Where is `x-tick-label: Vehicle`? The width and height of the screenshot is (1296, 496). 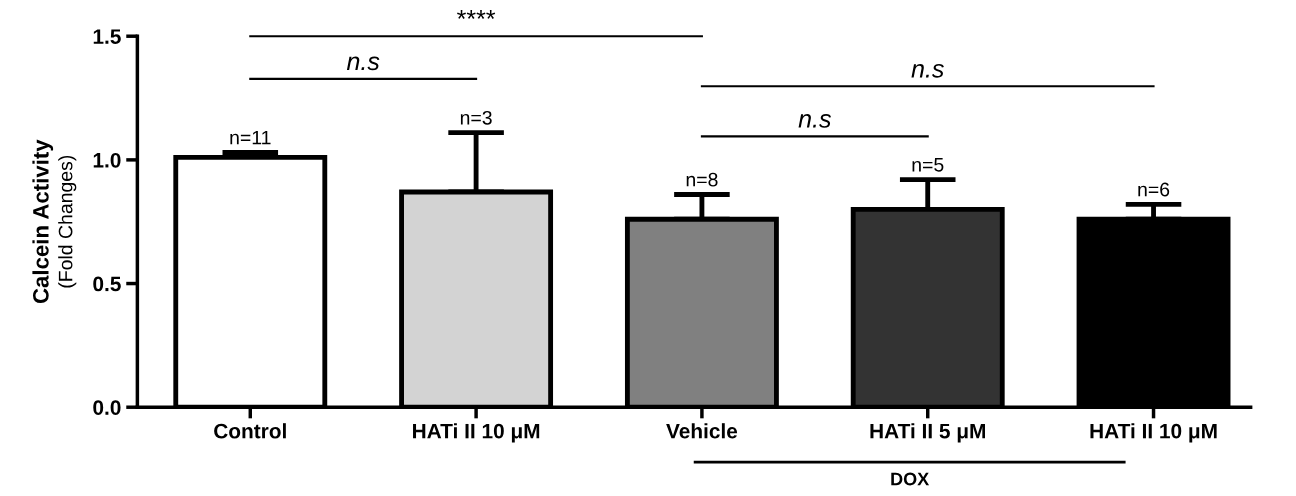
x-tick-label: Vehicle is located at coordinates (702, 431).